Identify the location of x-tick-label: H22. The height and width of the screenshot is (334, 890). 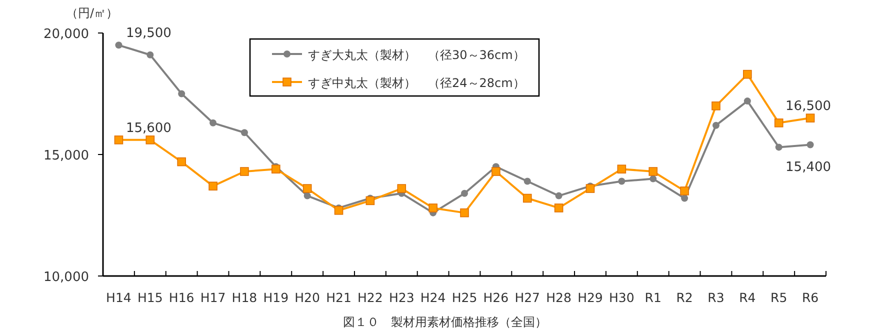
(370, 297).